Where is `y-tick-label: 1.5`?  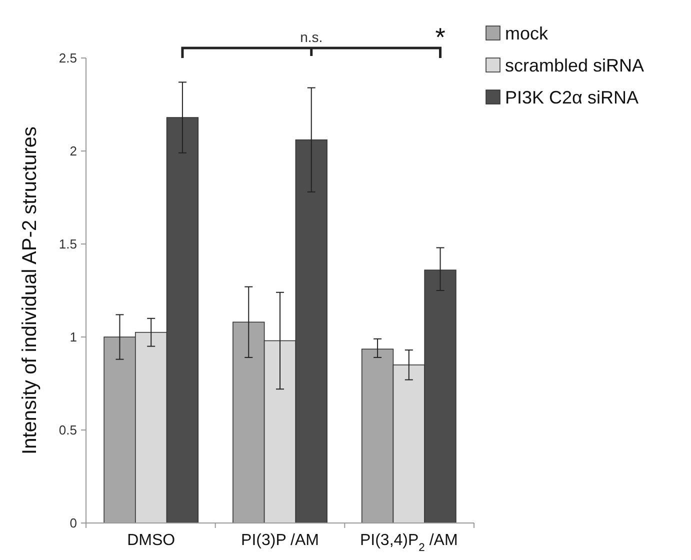
y-tick-label: 1.5 is located at coordinates (67, 244).